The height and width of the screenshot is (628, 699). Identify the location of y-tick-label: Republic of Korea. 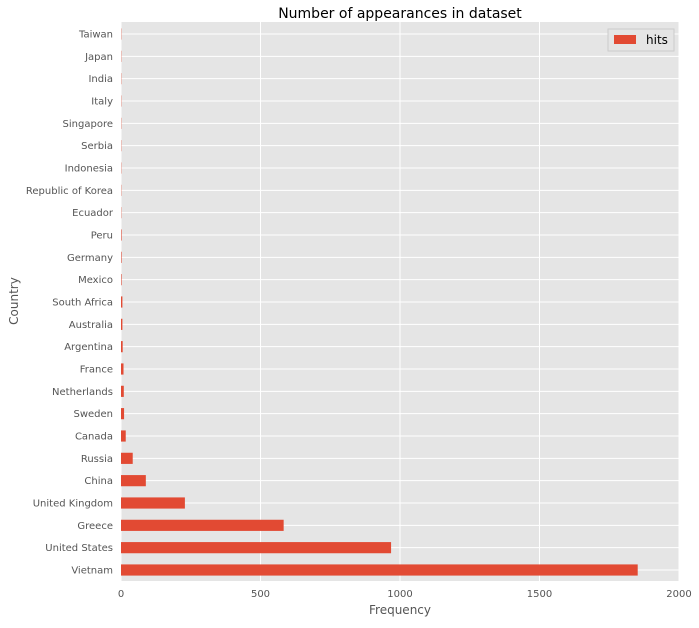
(69, 191).